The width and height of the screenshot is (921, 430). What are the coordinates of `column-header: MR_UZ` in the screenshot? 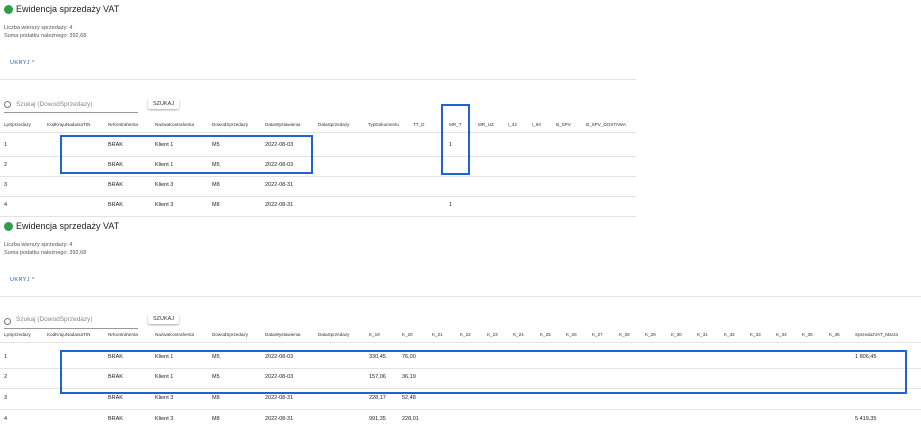 It's located at (486, 124).